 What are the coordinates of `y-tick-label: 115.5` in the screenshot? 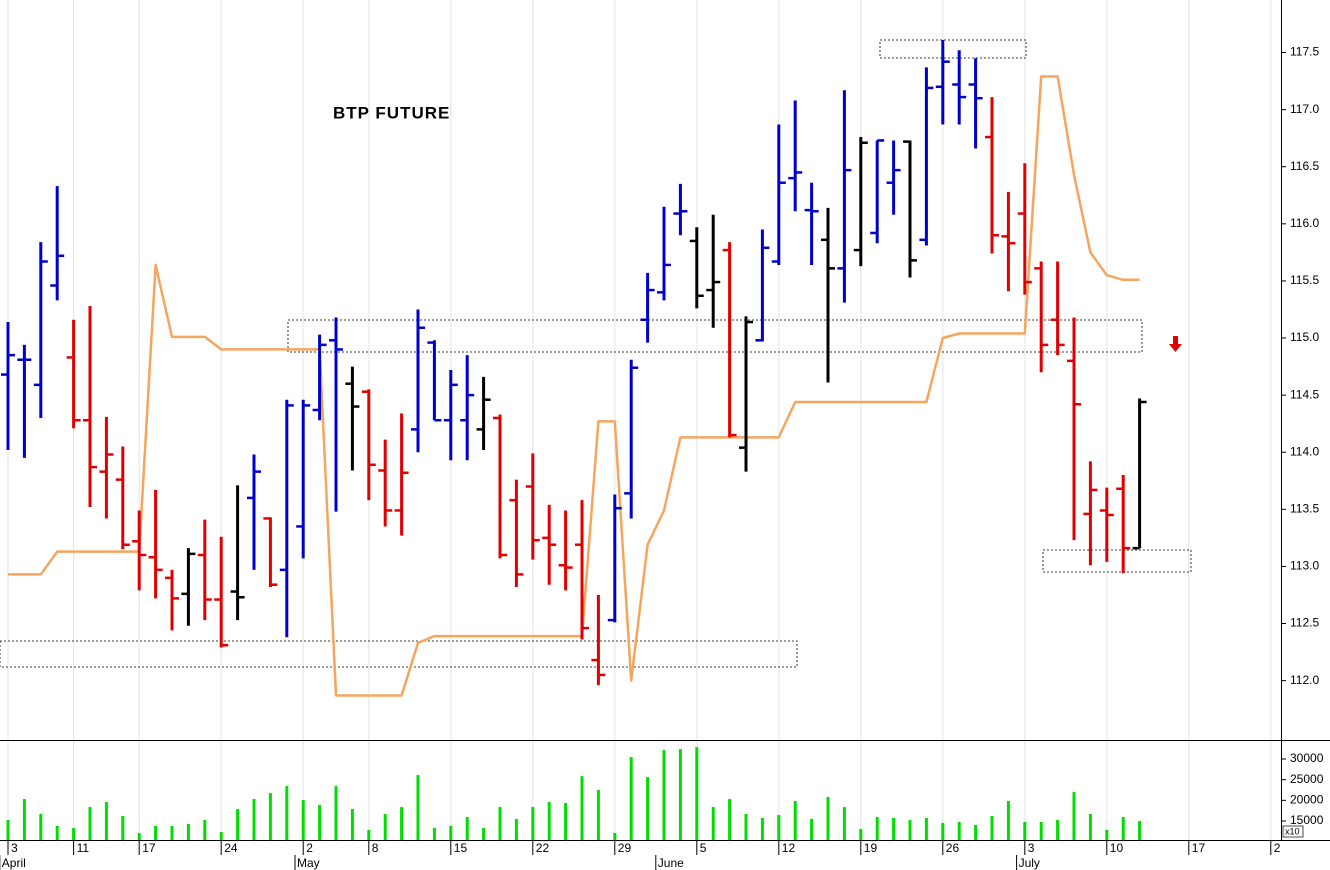 It's located at (1304, 280).